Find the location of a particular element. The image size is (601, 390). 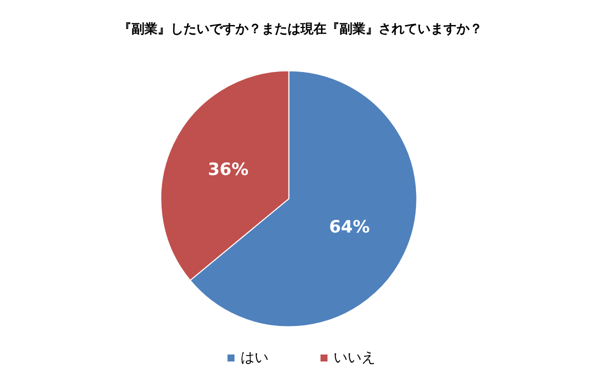

data-label: 64% is located at coordinates (349, 227).